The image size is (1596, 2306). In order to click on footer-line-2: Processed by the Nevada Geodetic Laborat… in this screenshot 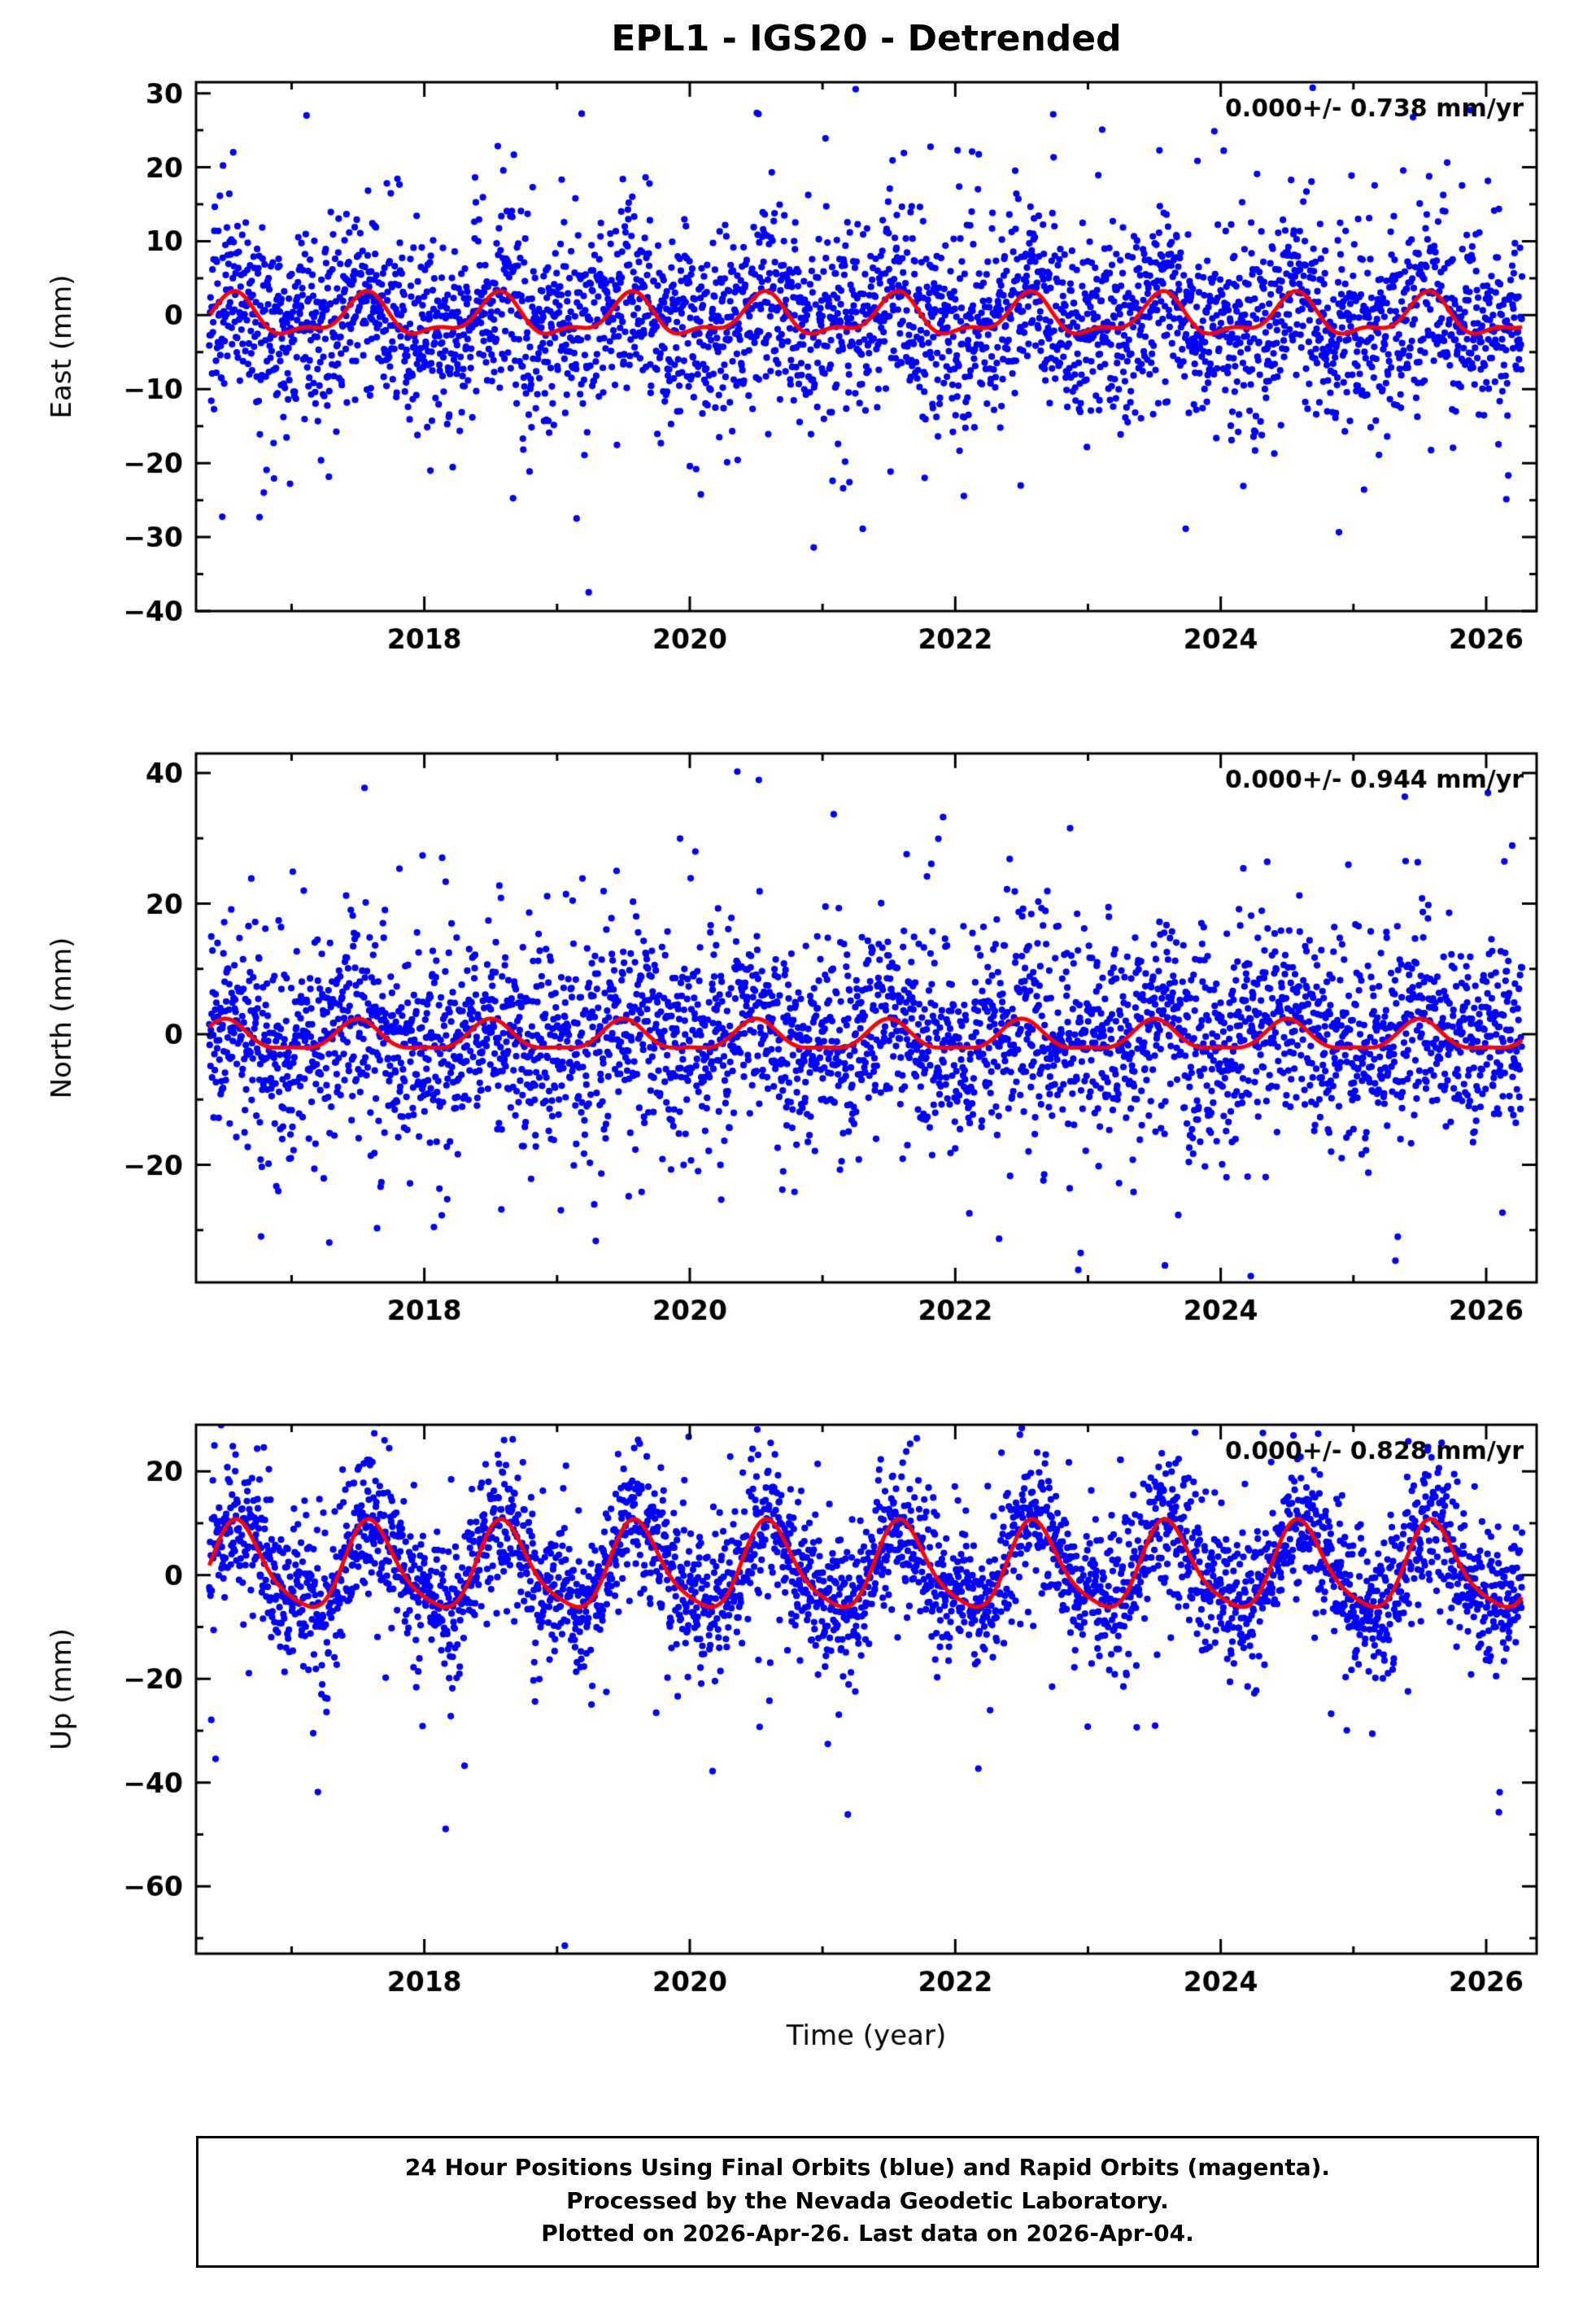, I will do `click(867, 2200)`.